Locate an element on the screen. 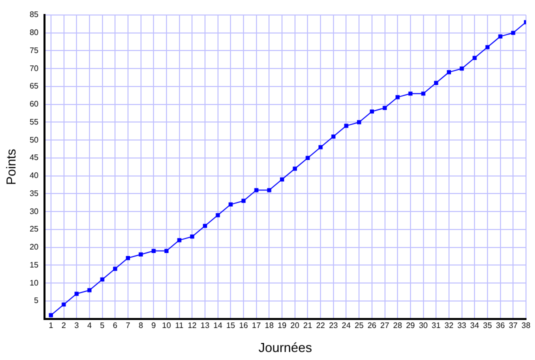  x-tick-label: 17 is located at coordinates (257, 325).